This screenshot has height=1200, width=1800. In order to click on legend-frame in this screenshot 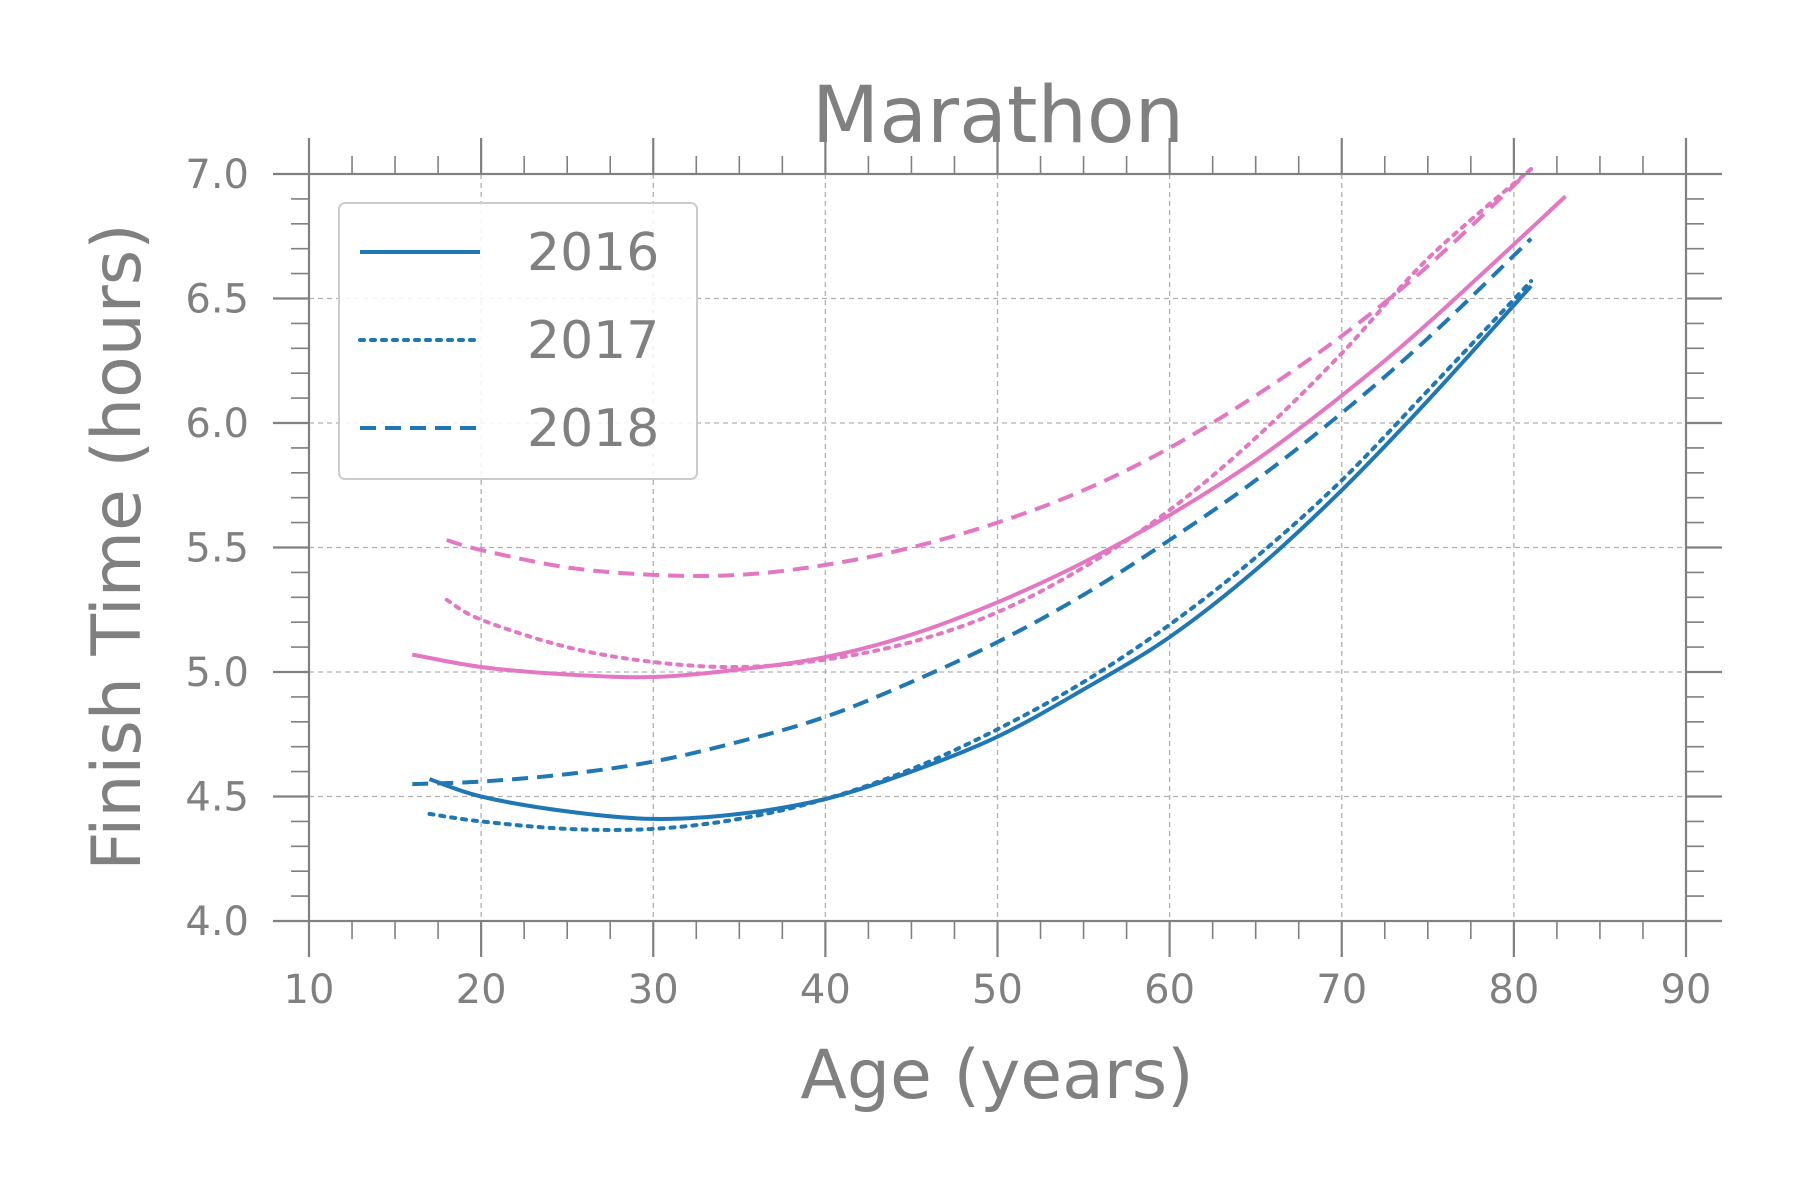, I will do `click(518, 341)`.